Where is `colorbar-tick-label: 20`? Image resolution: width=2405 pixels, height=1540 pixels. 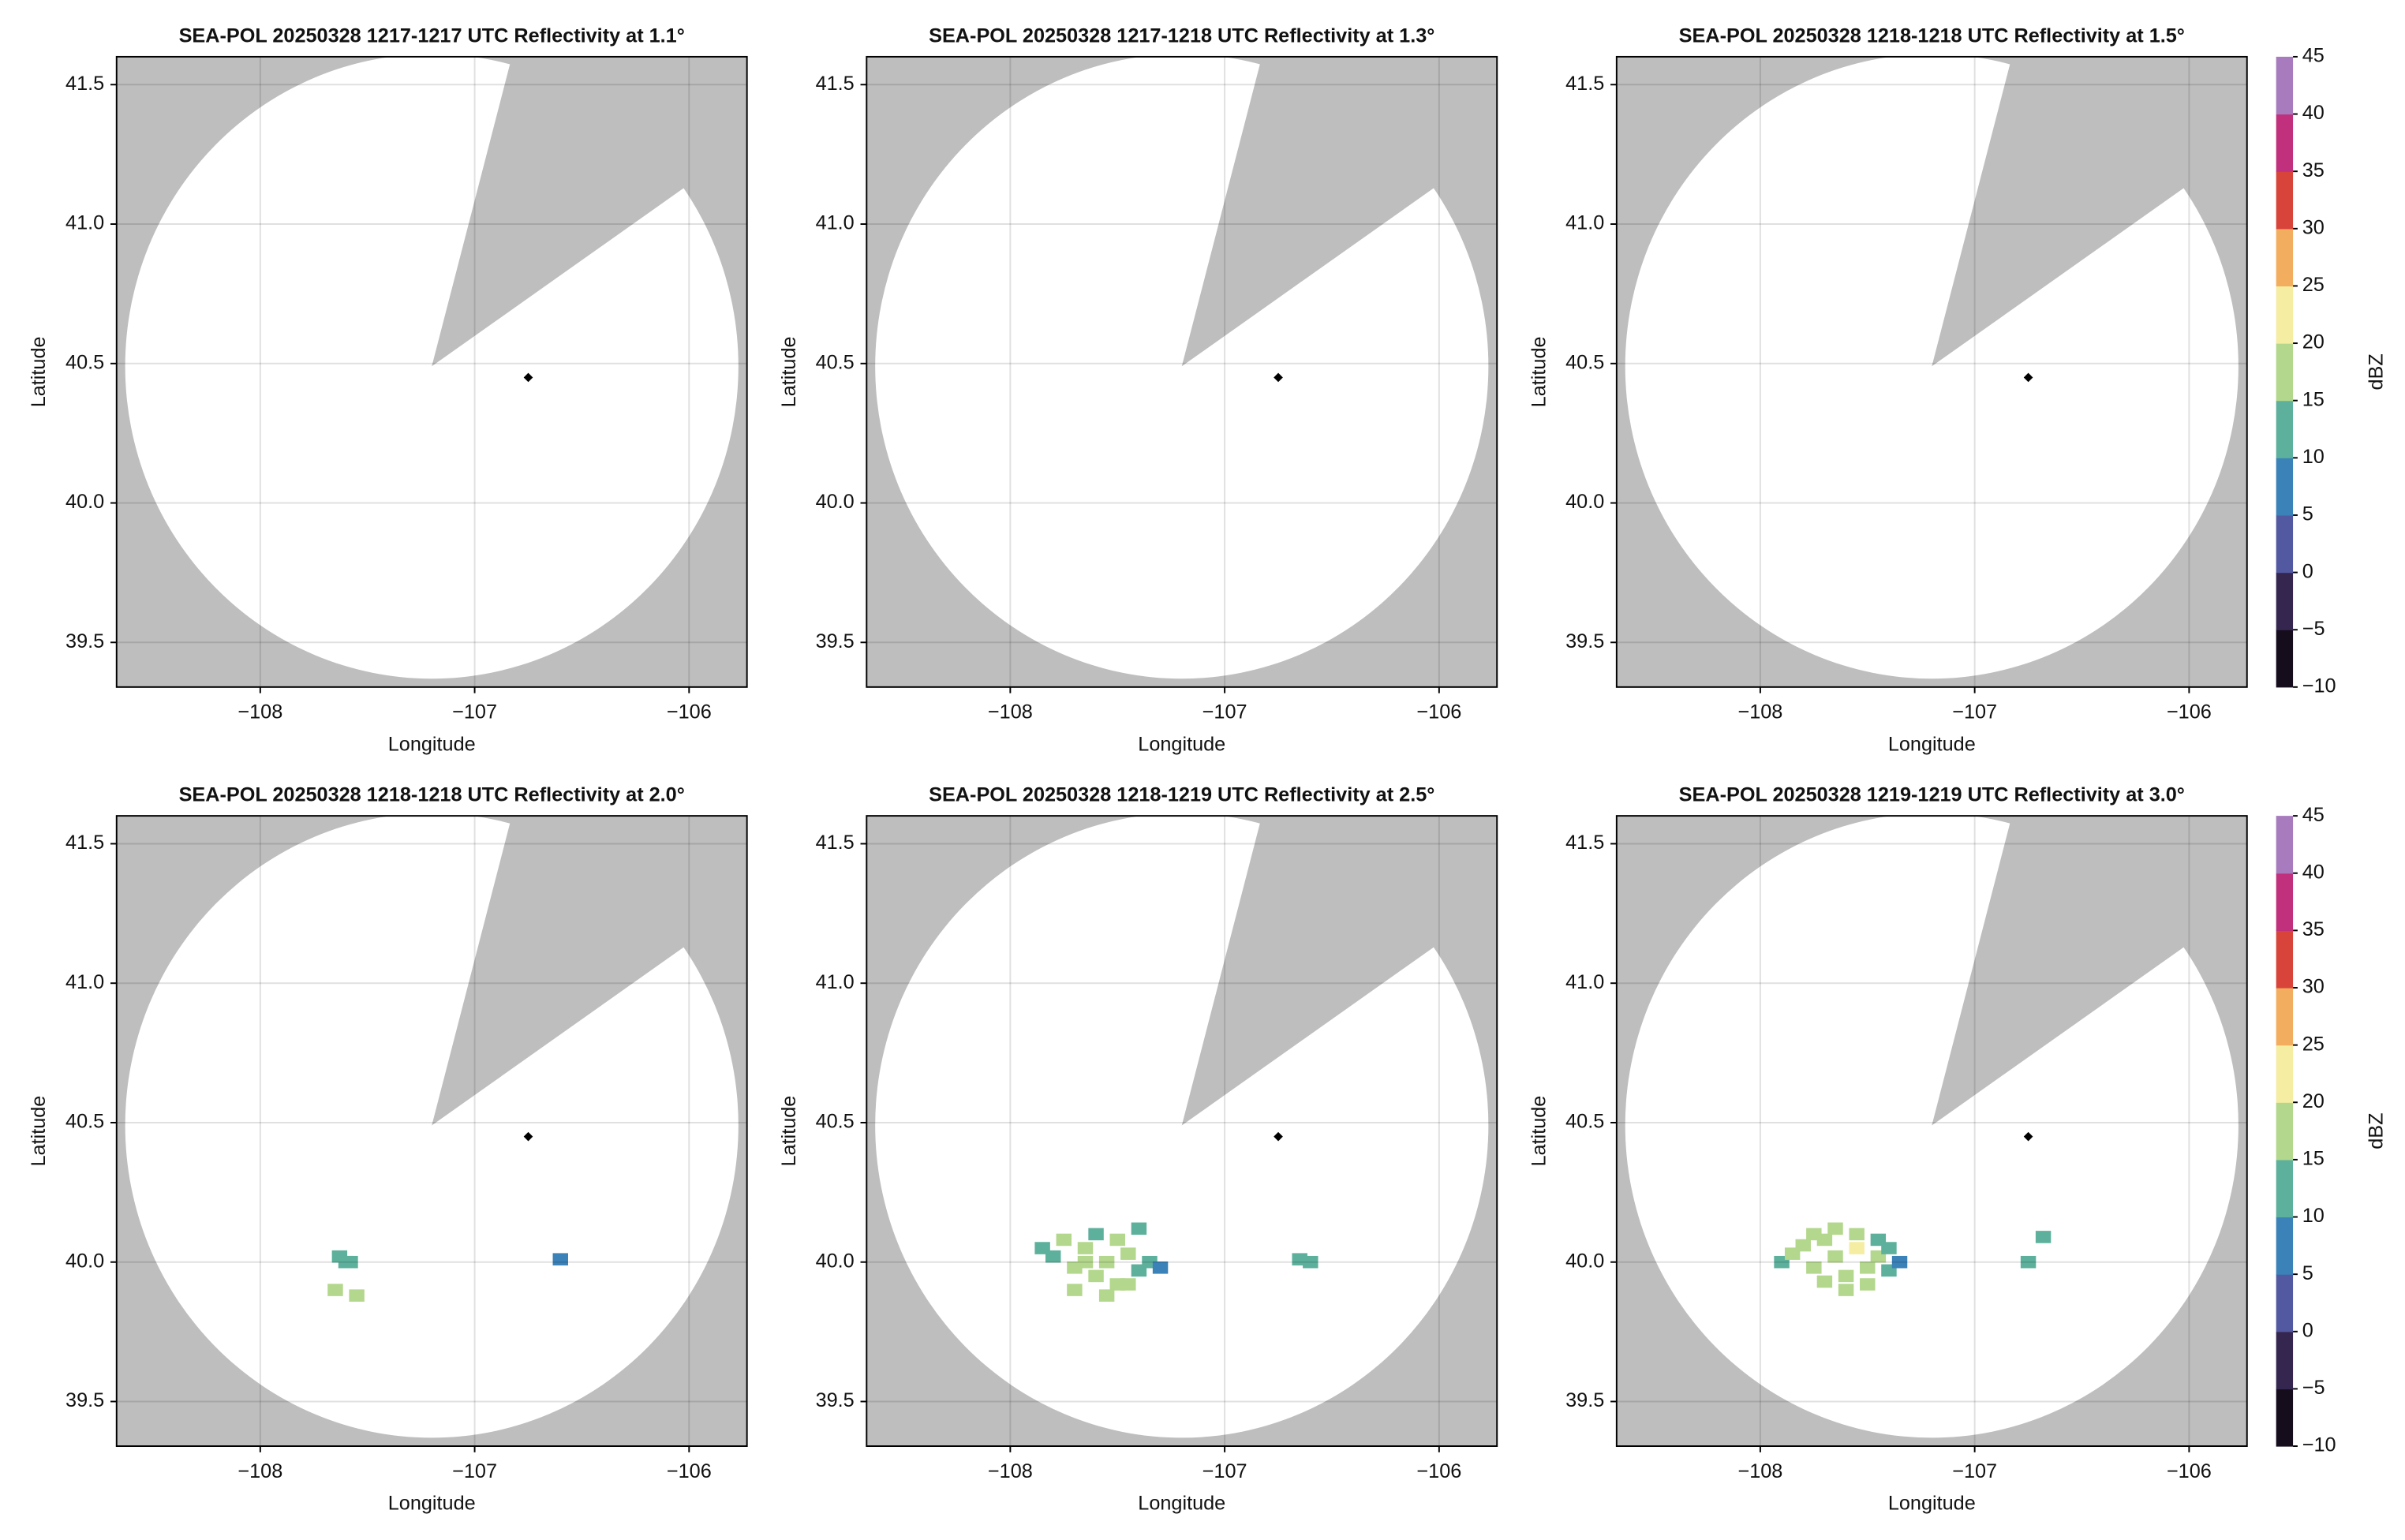
colorbar-tick-label: 20 is located at coordinates (2314, 1101).